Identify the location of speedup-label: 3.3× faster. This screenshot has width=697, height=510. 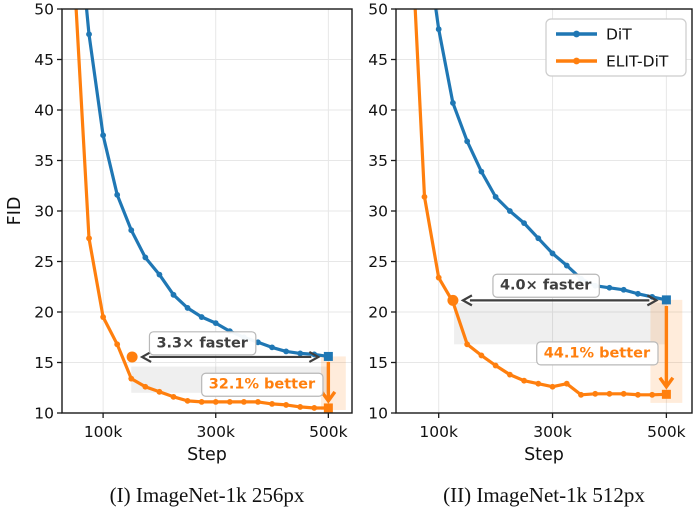
(202, 343).